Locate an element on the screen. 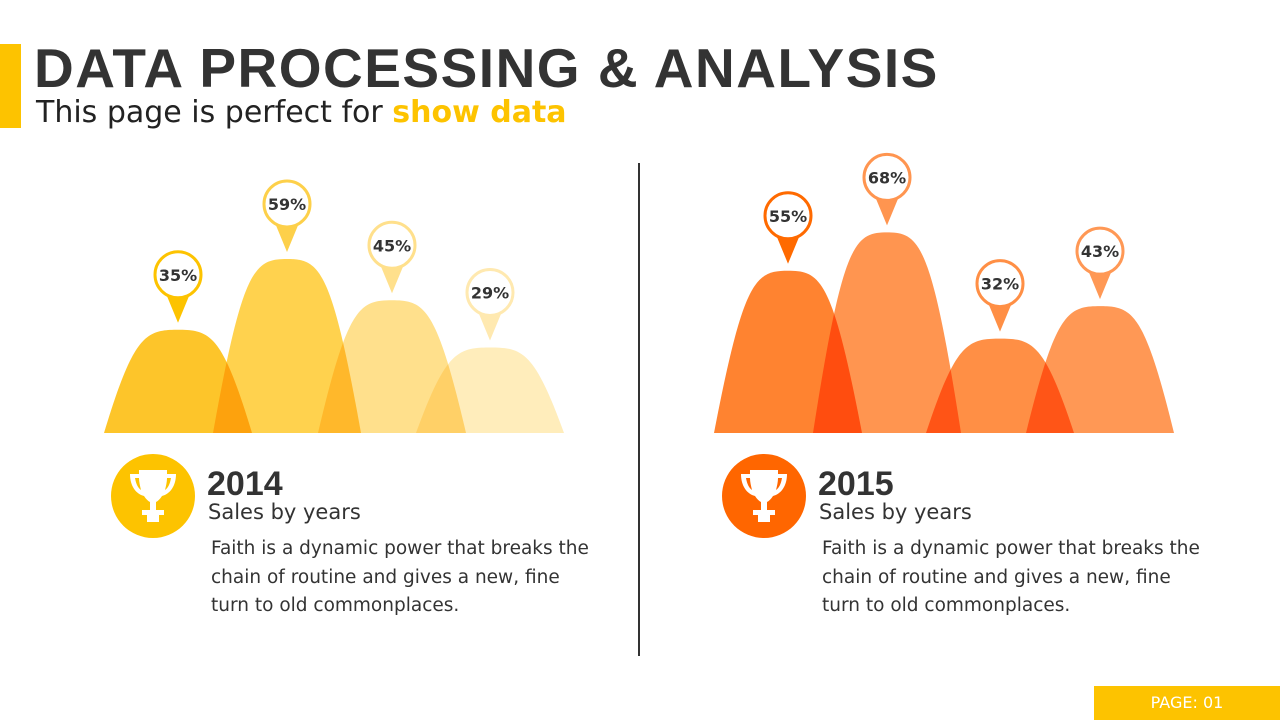 The height and width of the screenshot is (720, 1280). data-label: 35% is located at coordinates (178, 275).